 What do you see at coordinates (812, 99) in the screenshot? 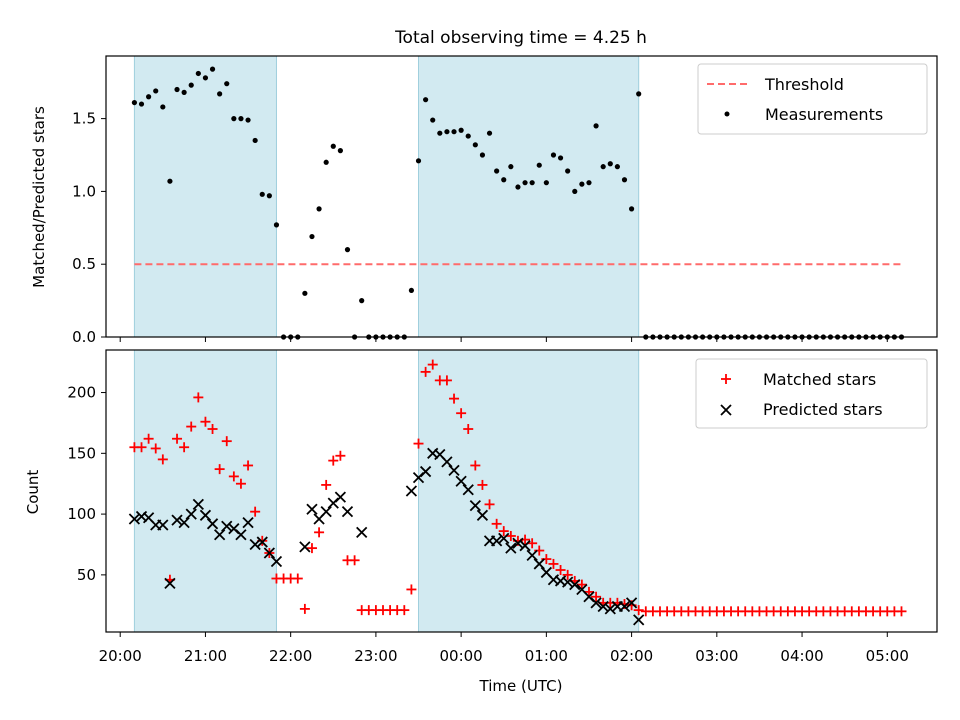
I see `top-legend-frame` at bounding box center [812, 99].